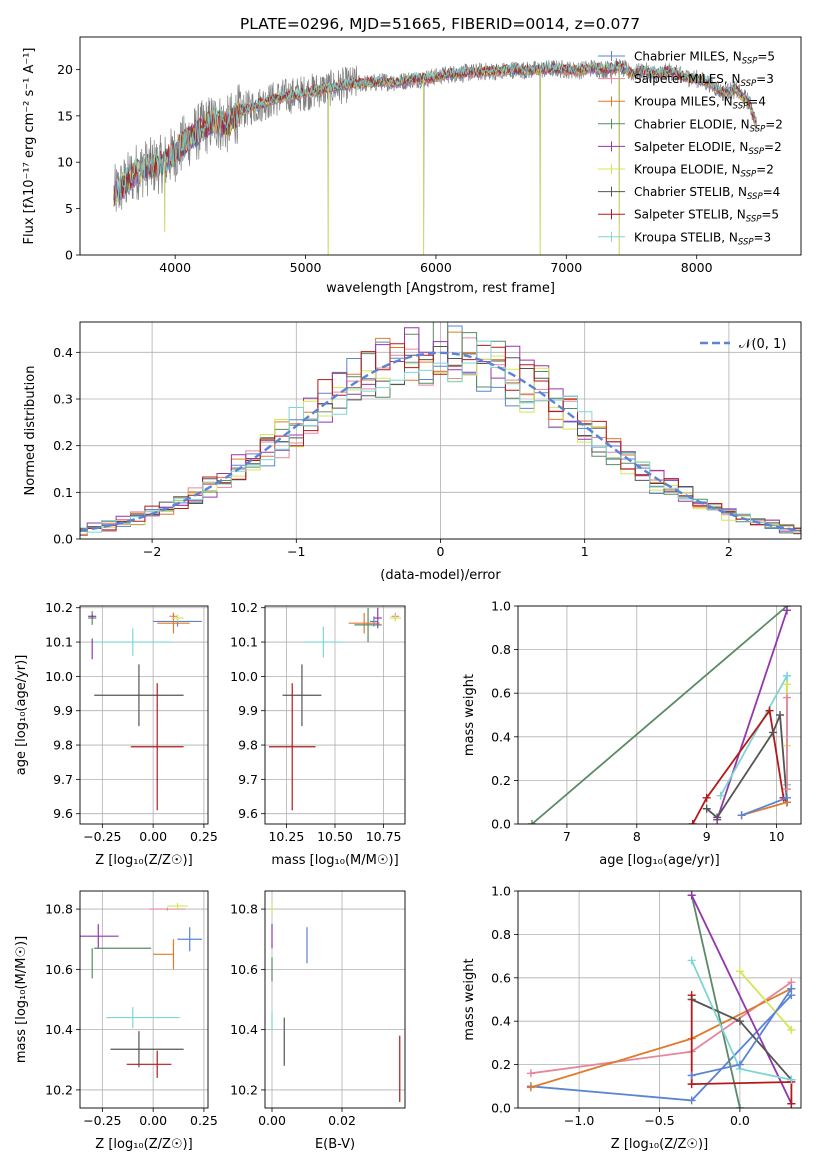 Image resolution: width=819 pixels, height=1170 pixels. Describe the element at coordinates (145, 711) in the screenshot. I see `age-vs-Z-plot` at that location.